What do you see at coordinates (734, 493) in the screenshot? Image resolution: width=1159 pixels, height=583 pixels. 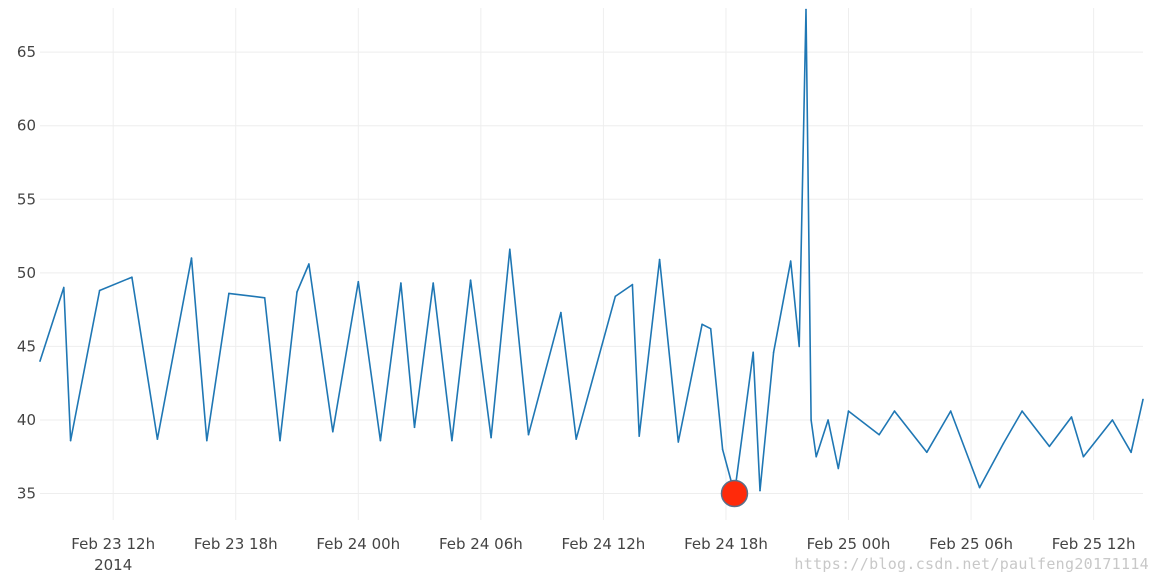 I see `anomaly-marker` at bounding box center [734, 493].